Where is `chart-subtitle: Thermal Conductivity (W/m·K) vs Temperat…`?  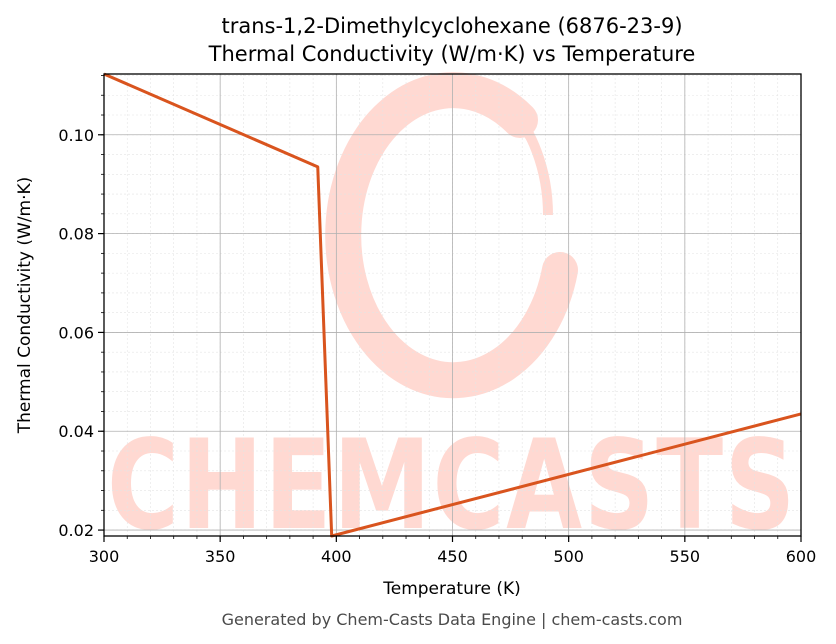
chart-subtitle: Thermal Conductivity (W/m·K) vs Temperat… is located at coordinates (452, 54).